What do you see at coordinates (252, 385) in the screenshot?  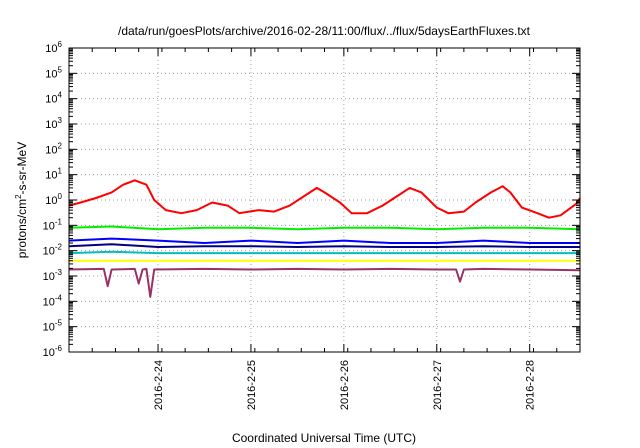 I see `x-tick-label: 2016-2-25` at bounding box center [252, 385].